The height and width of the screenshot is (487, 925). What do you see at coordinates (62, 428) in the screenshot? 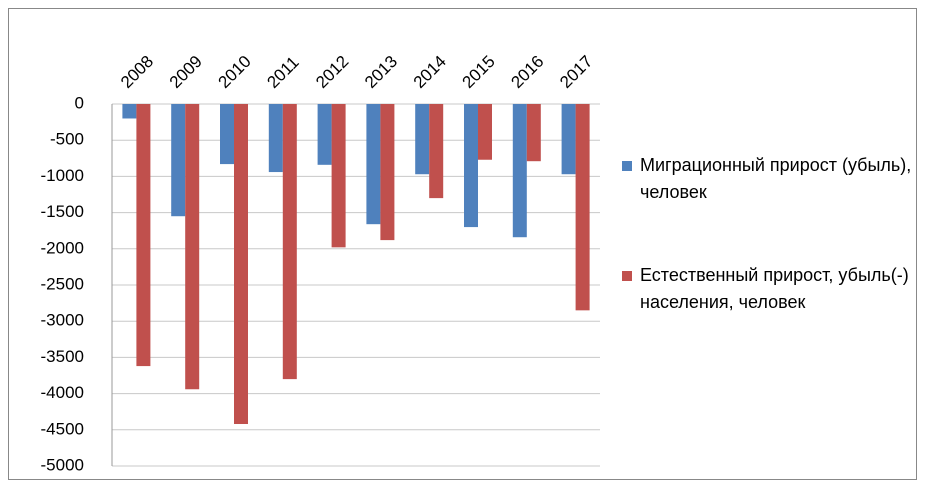
I see `y-tick-label: -4500` at bounding box center [62, 428].